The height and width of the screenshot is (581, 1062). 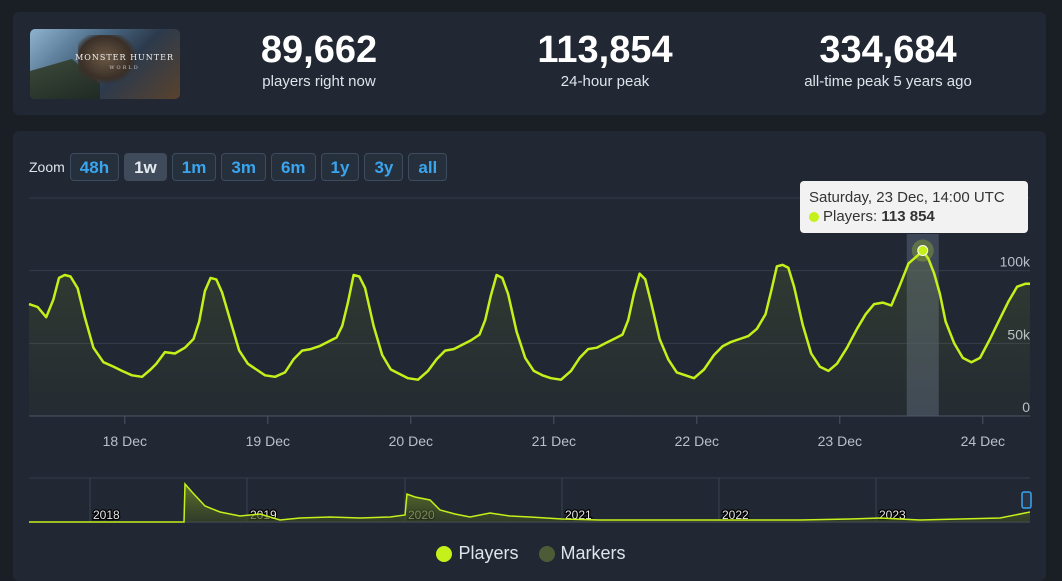 What do you see at coordinates (1026, 500) in the screenshot?
I see `navigator-handle-icon` at bounding box center [1026, 500].